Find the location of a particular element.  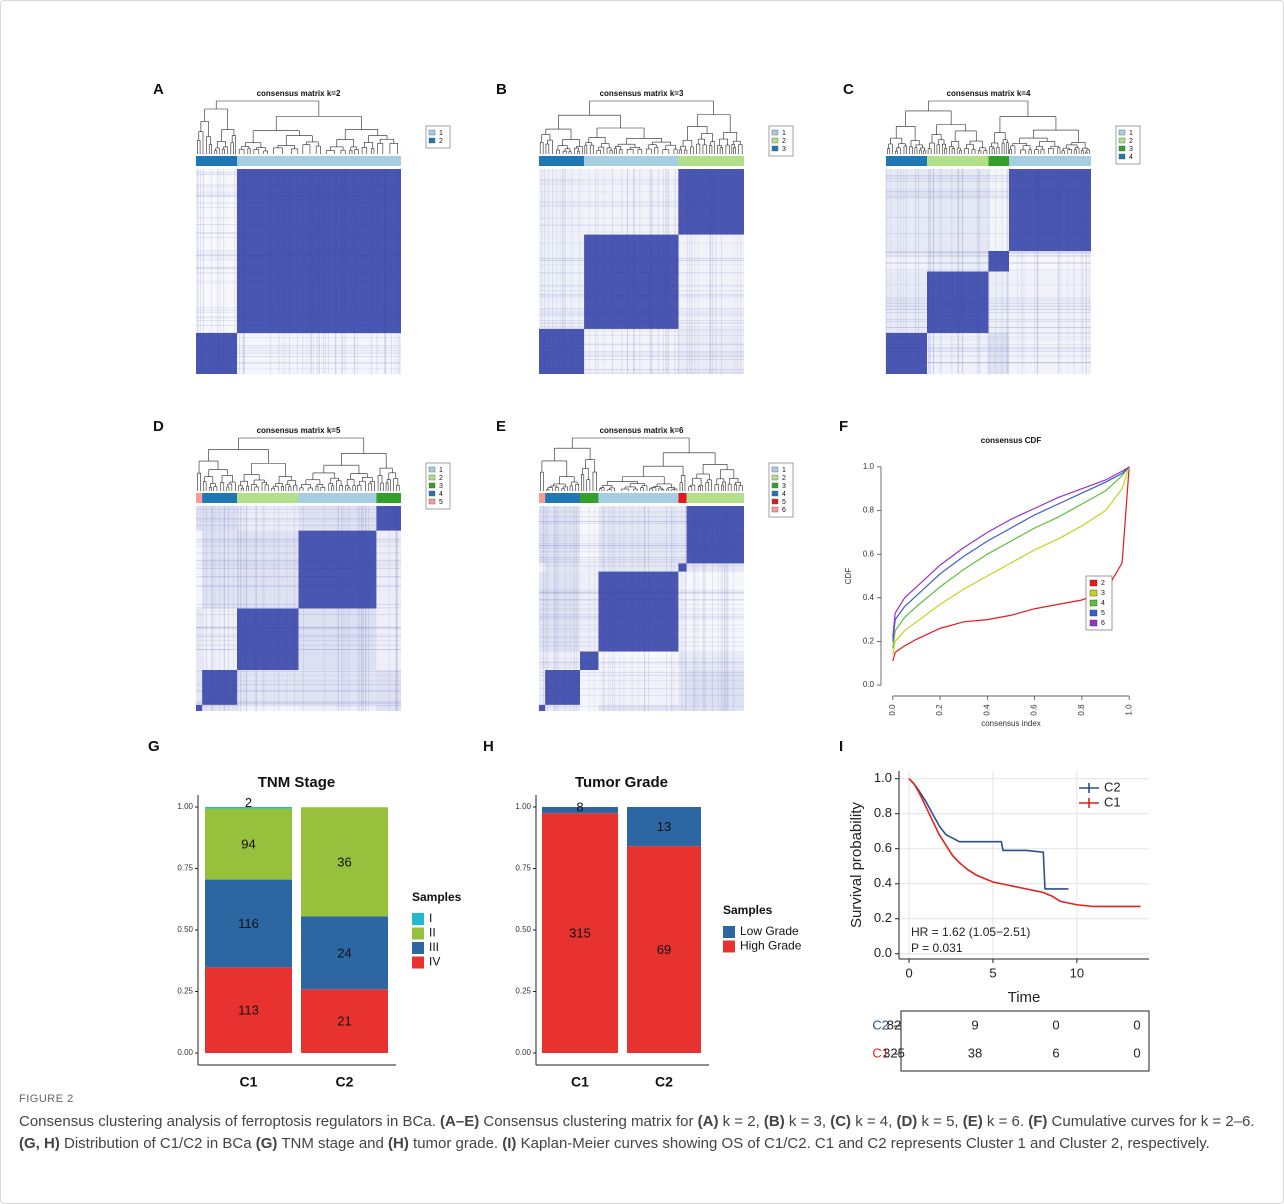

x-axis-label: Time is located at coordinates (1024, 997).